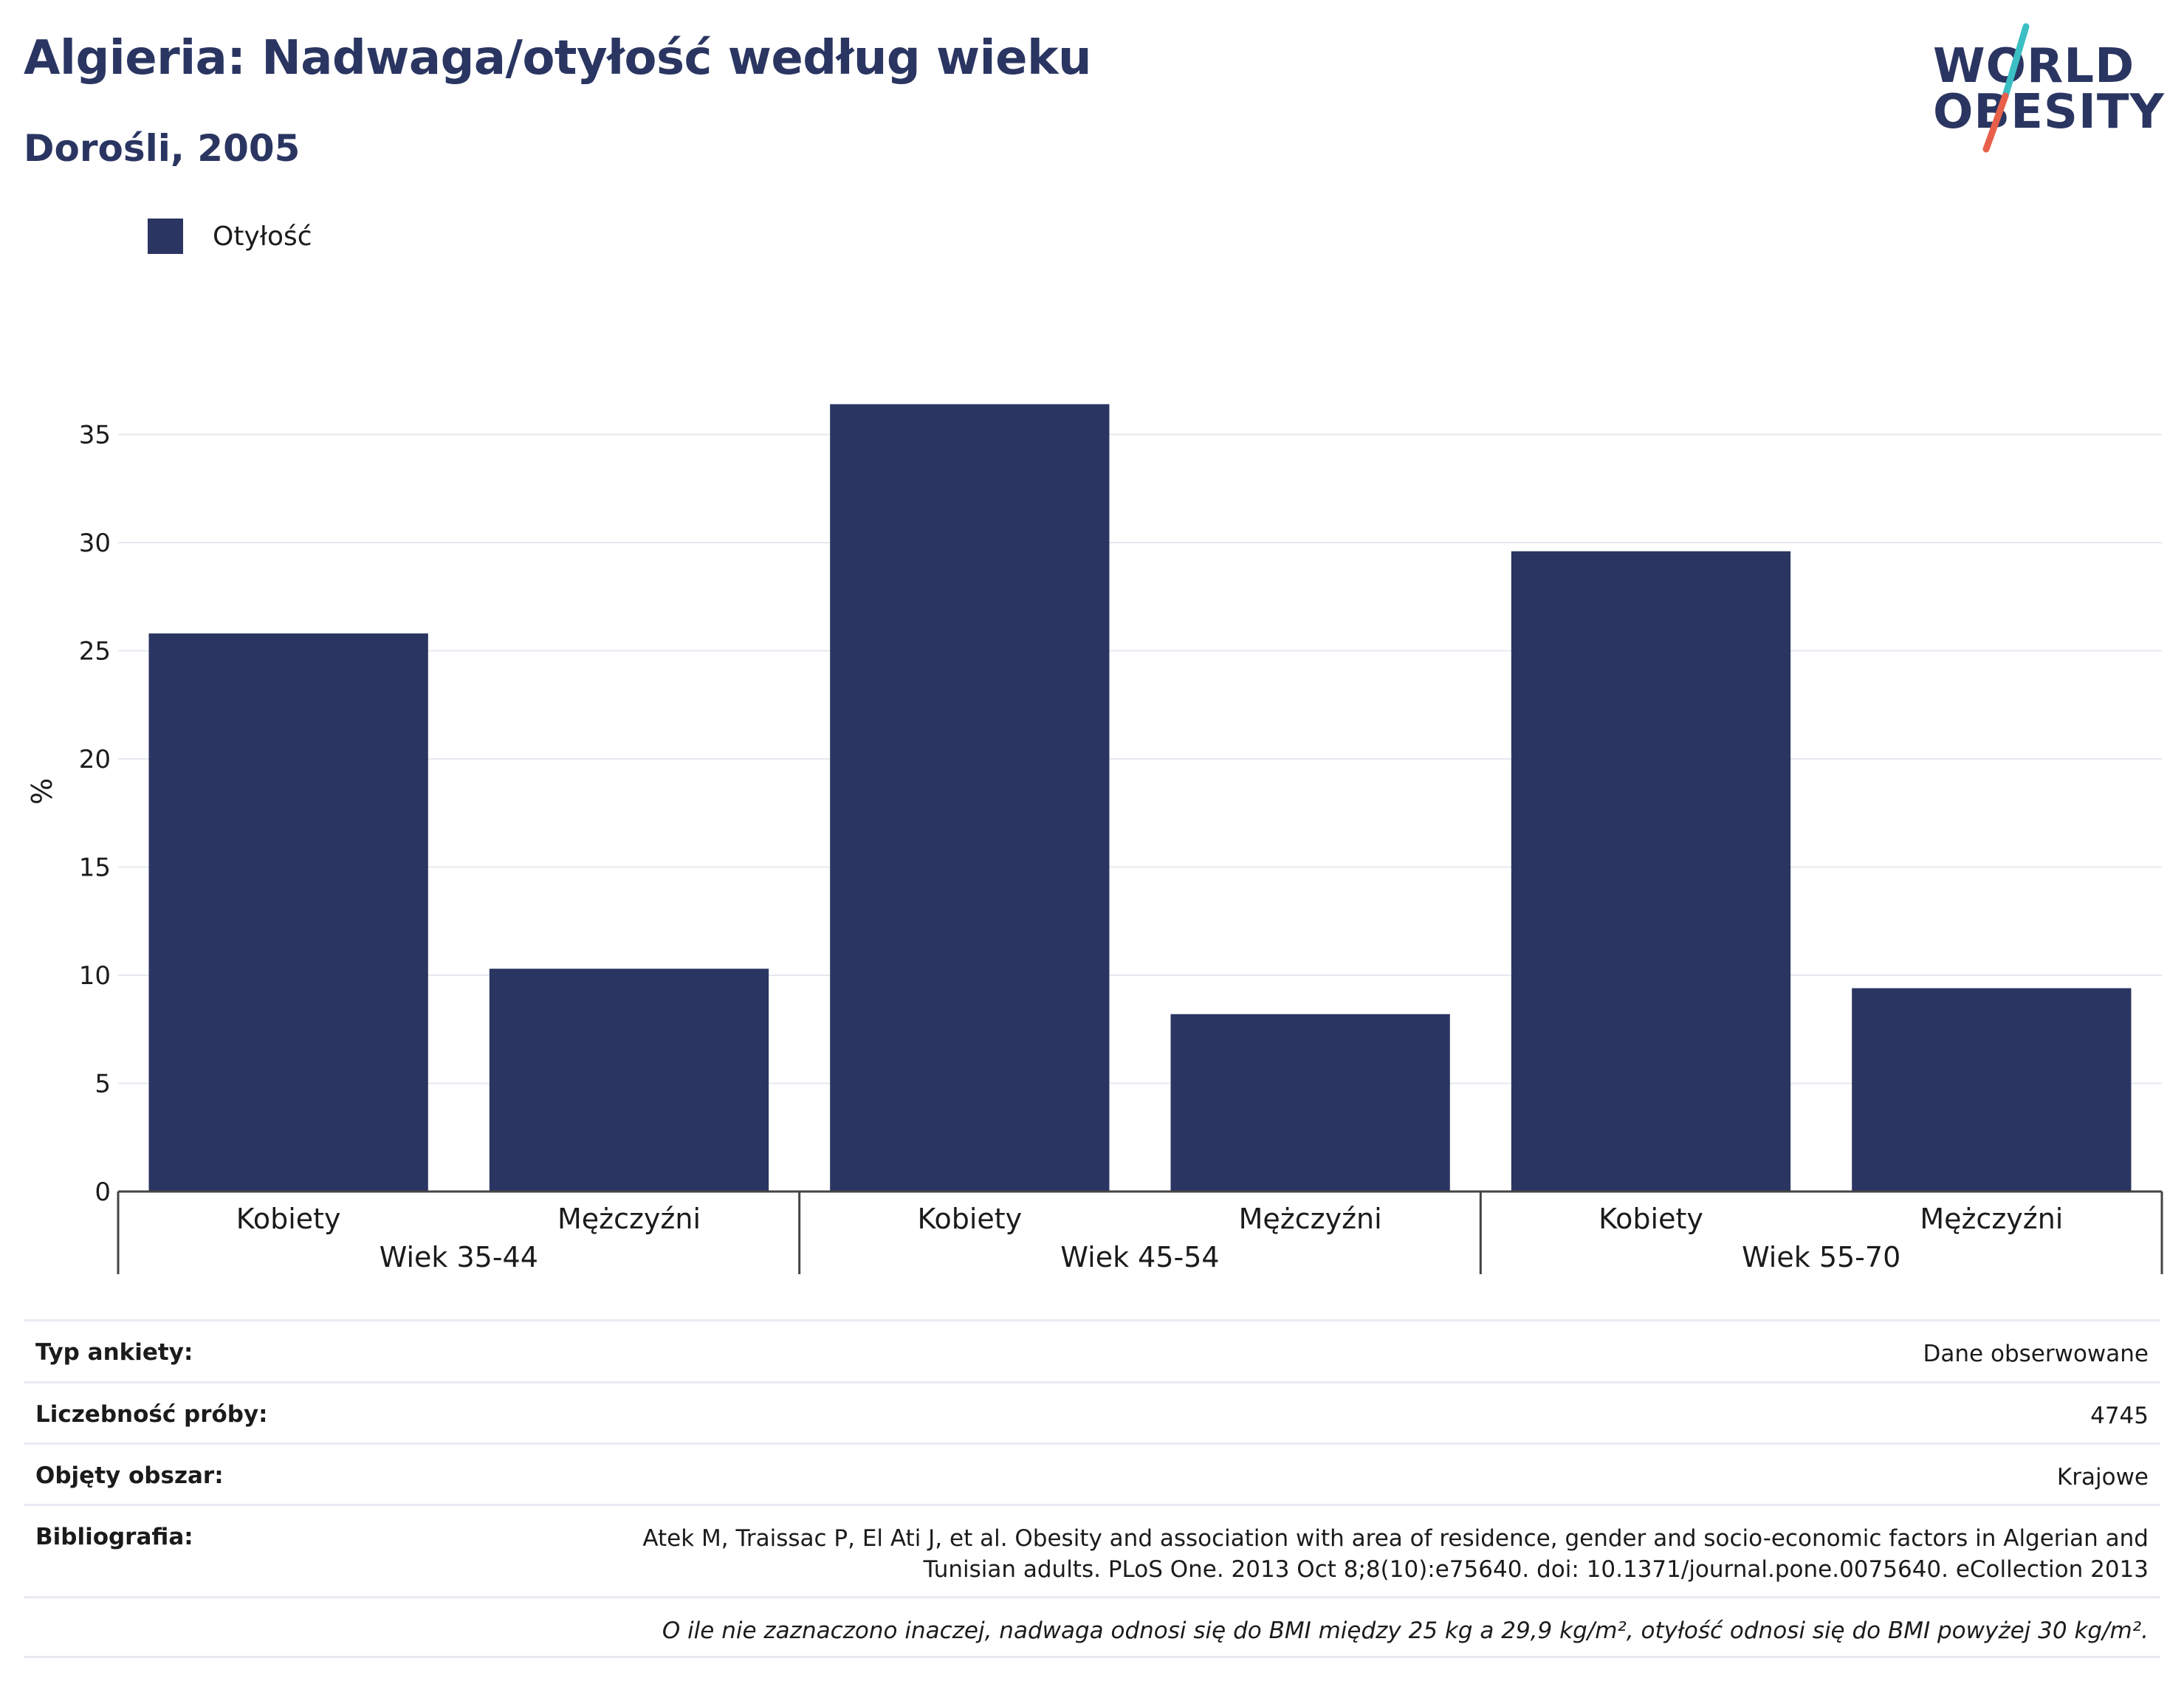 The image size is (2184, 1695). What do you see at coordinates (2120, 1416) in the screenshot?
I see `sample-size-value: 4745` at bounding box center [2120, 1416].